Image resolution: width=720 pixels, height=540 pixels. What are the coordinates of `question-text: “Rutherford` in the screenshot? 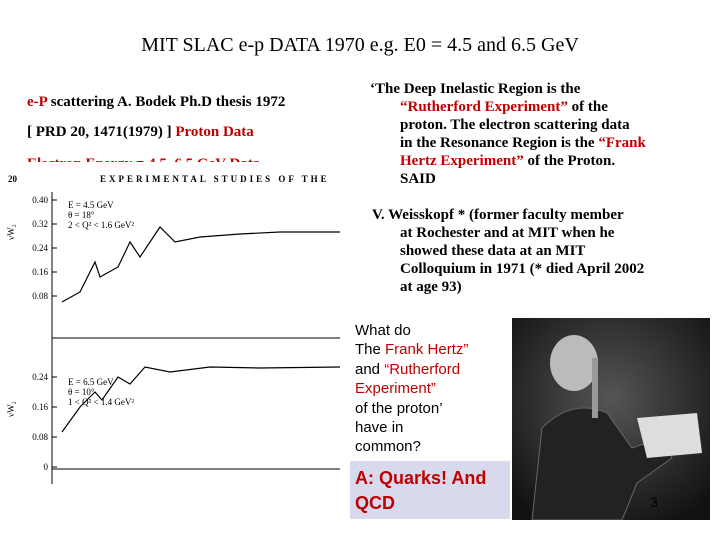 It's located at (422, 369).